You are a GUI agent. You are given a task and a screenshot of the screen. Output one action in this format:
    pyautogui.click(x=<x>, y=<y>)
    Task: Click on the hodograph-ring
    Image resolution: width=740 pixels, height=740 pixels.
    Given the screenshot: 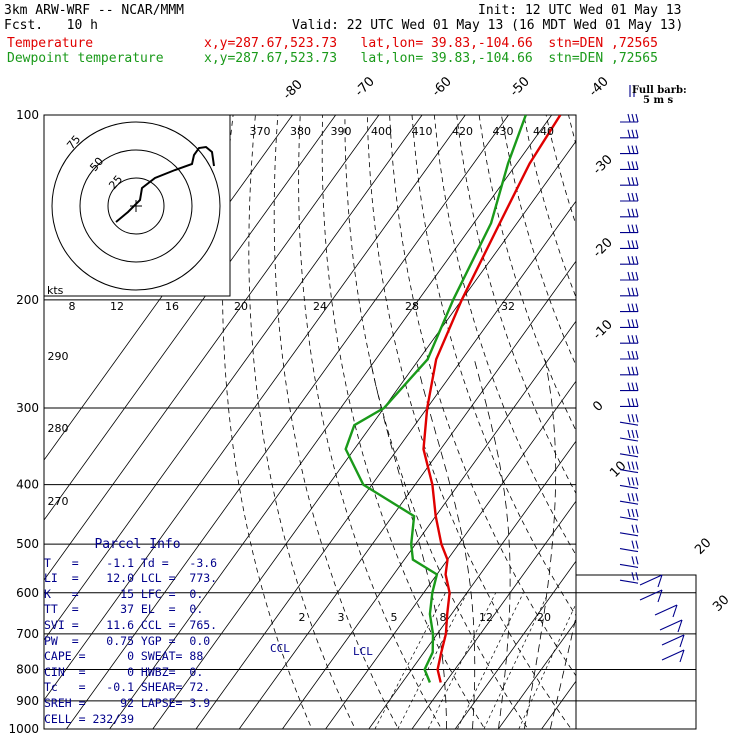 What is the action you would take?
    pyautogui.click(x=136, y=206)
    